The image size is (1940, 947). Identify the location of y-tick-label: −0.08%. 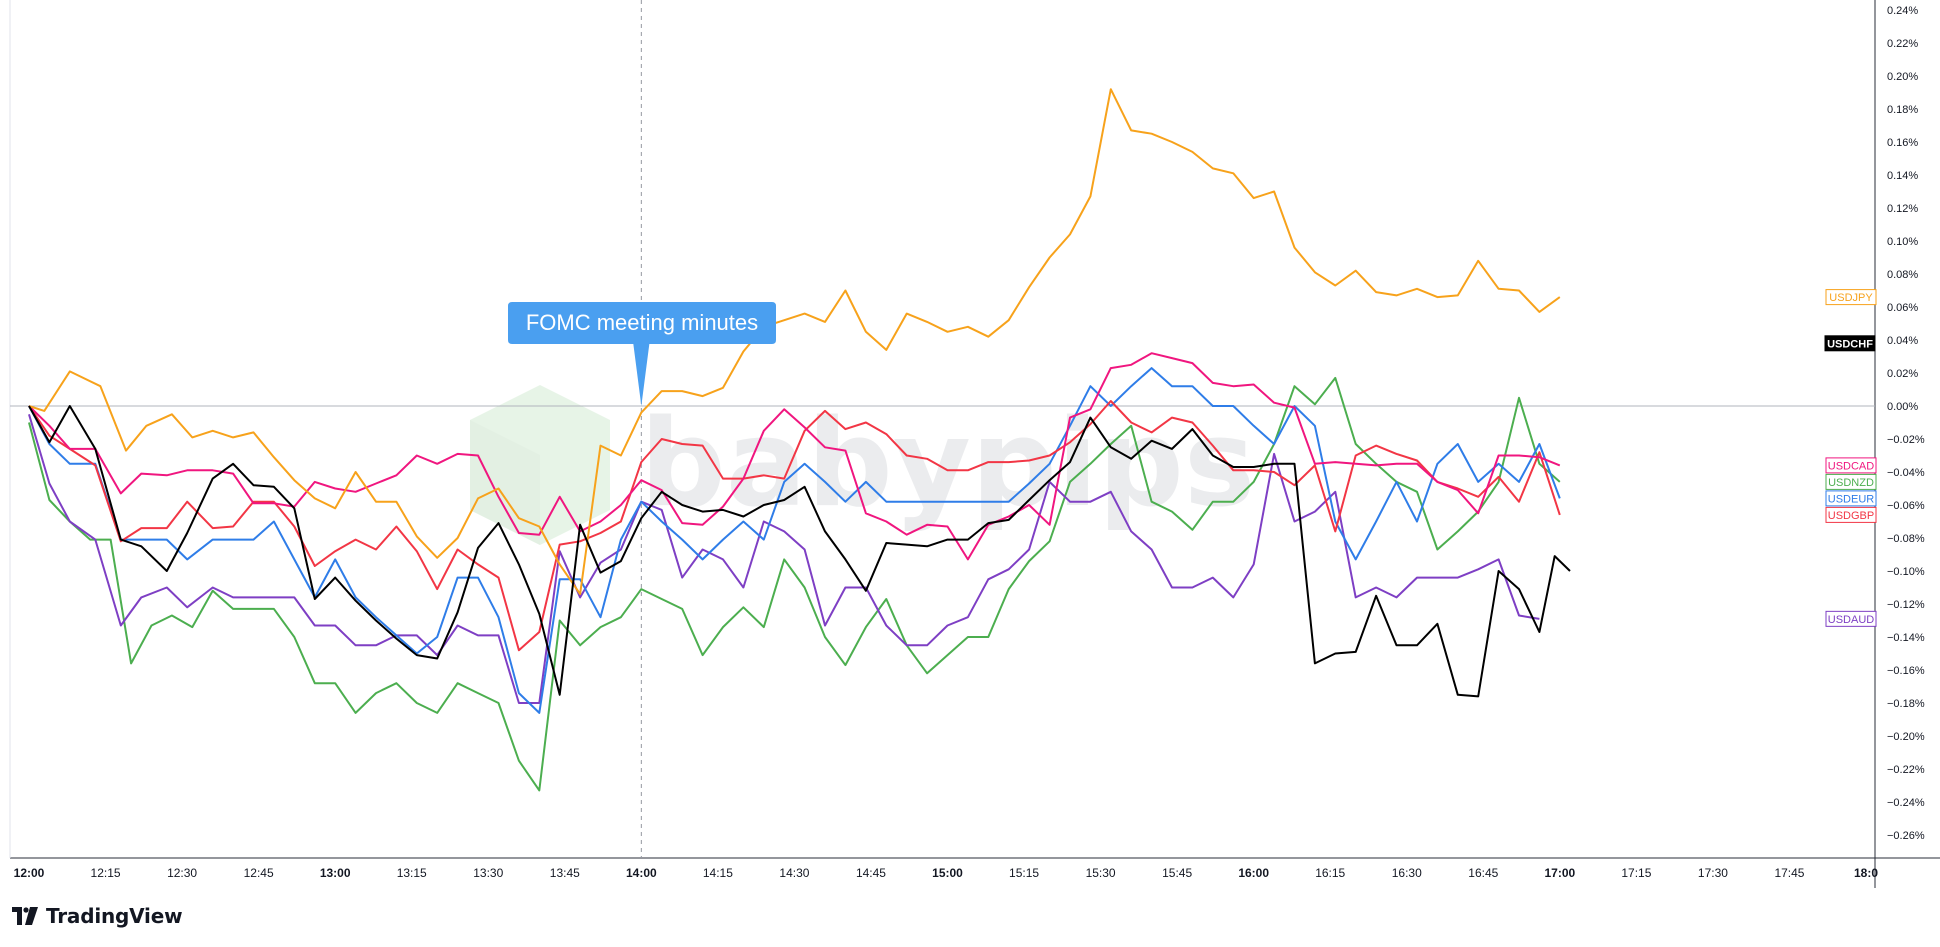
(1906, 539).